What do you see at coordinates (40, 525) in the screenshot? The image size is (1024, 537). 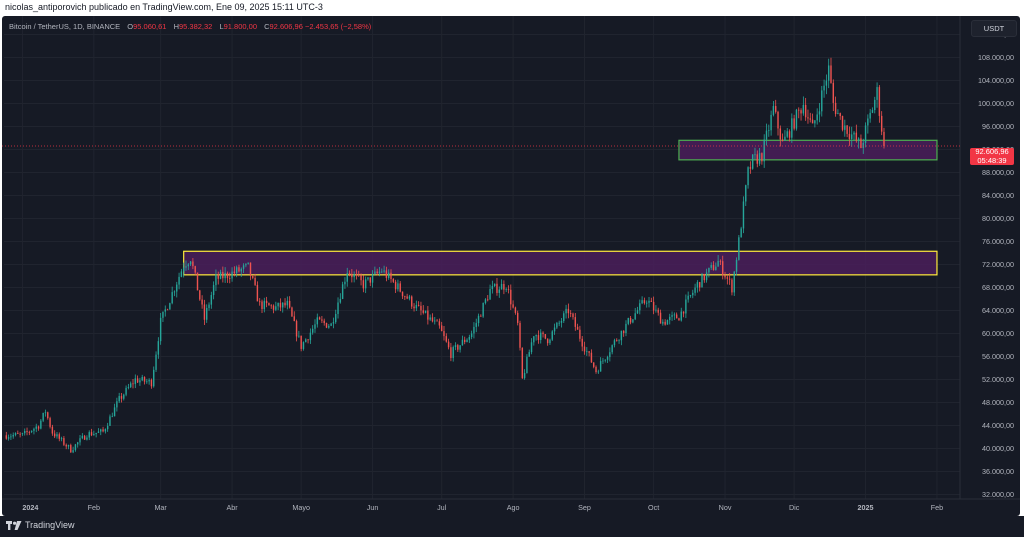 I see `tradingview-logo: TradingView` at bounding box center [40, 525].